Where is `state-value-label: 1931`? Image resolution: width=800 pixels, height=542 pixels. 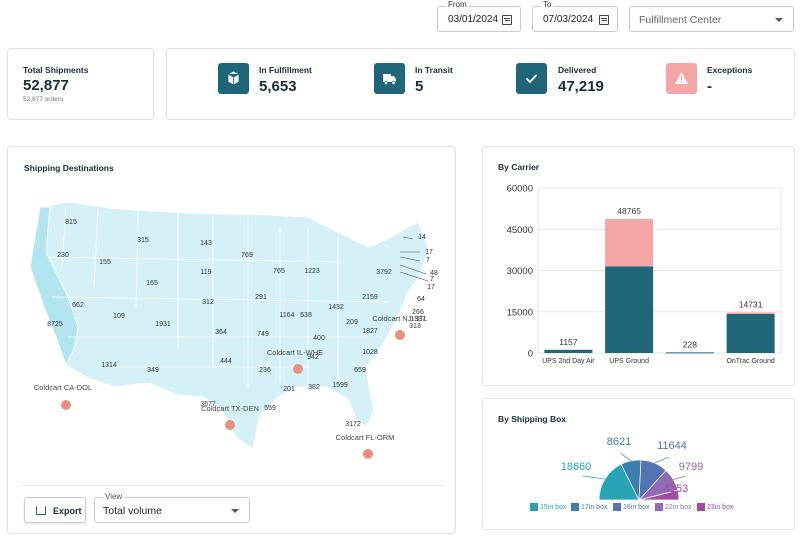
state-value-label: 1931 is located at coordinates (163, 324).